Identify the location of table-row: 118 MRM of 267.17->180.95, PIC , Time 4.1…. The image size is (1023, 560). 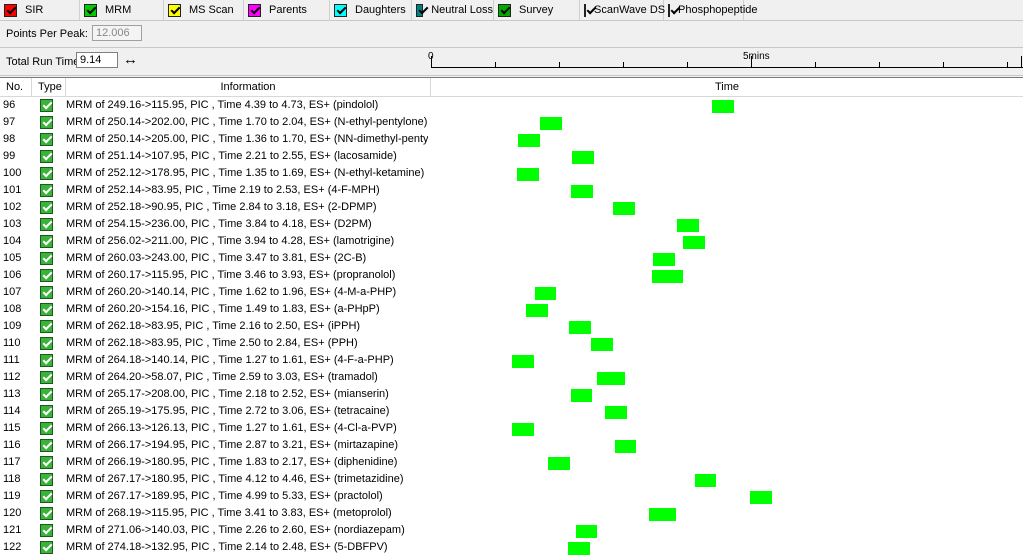
(511, 479).